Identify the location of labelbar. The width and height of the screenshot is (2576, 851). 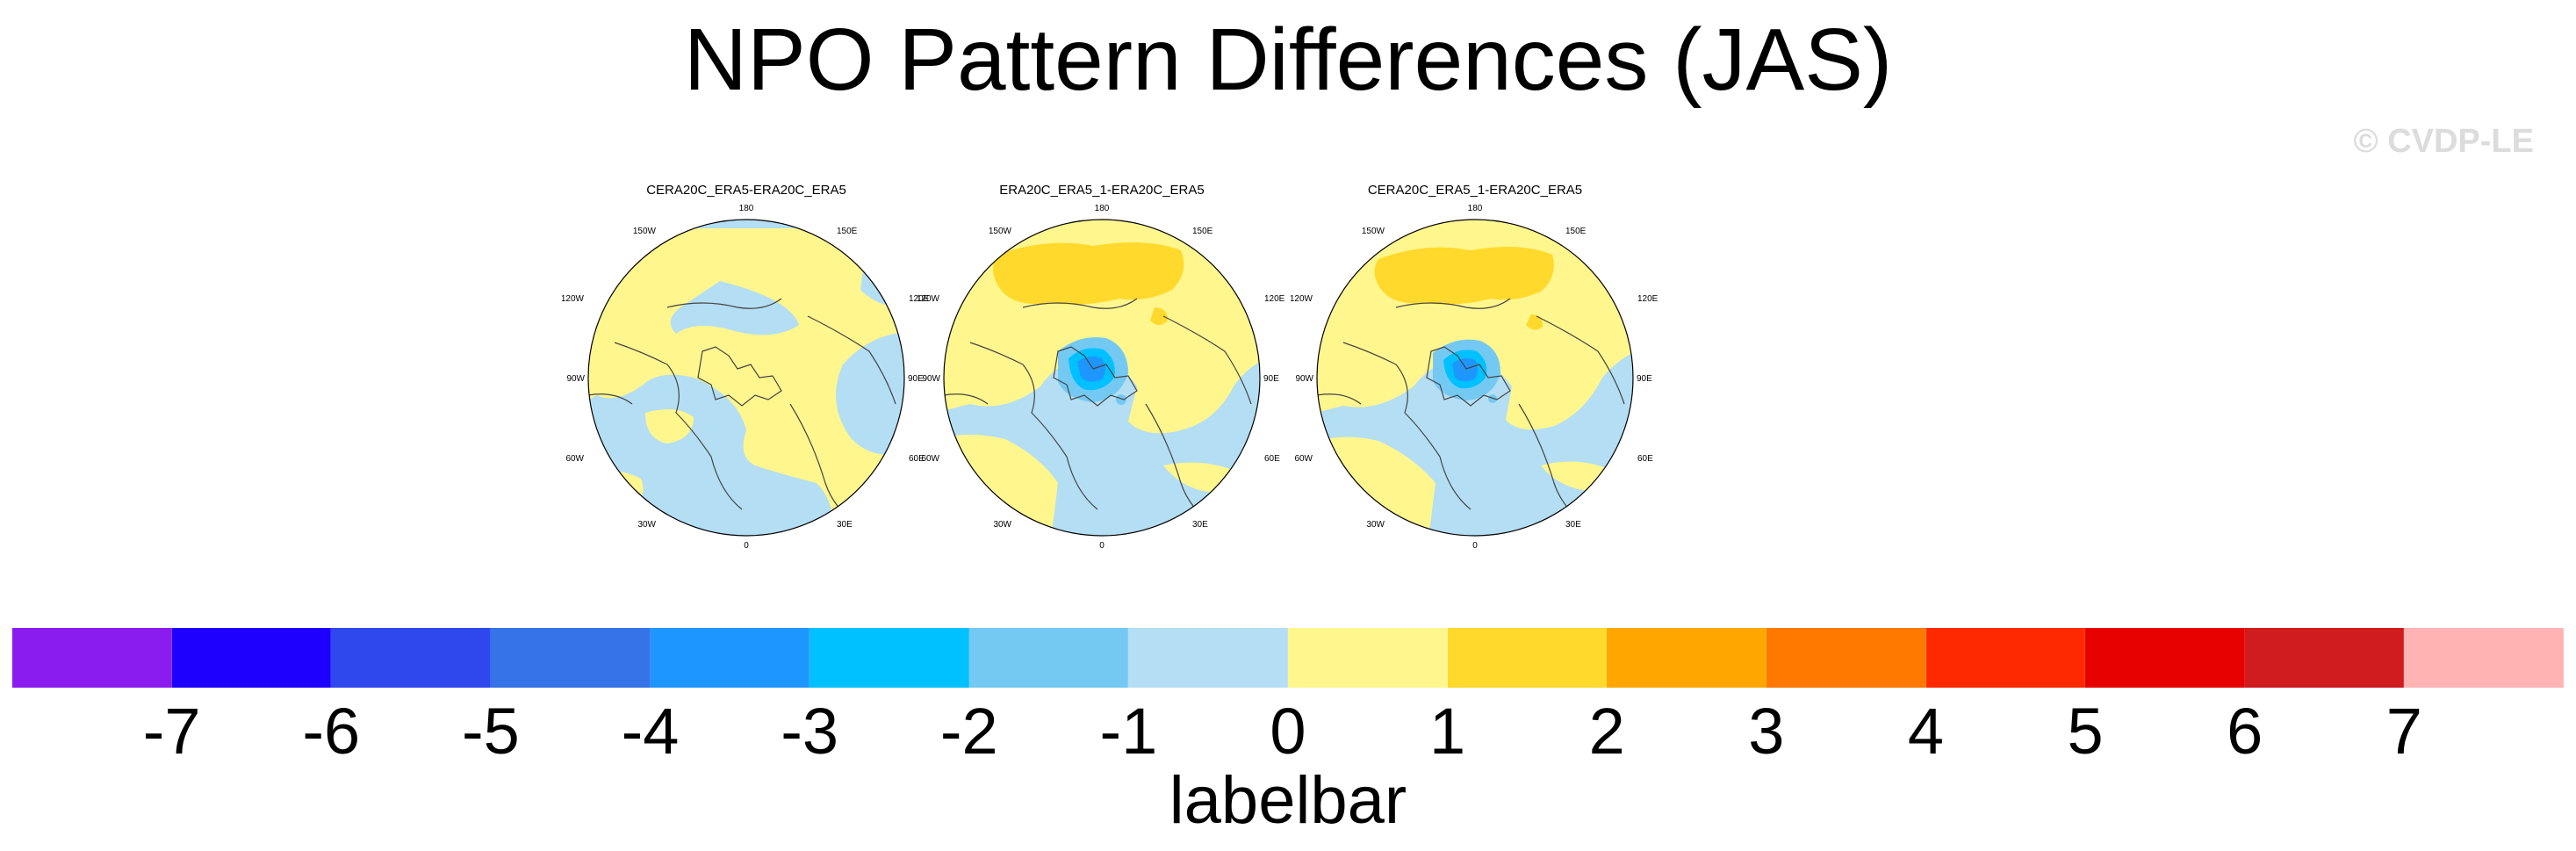
(1288, 658).